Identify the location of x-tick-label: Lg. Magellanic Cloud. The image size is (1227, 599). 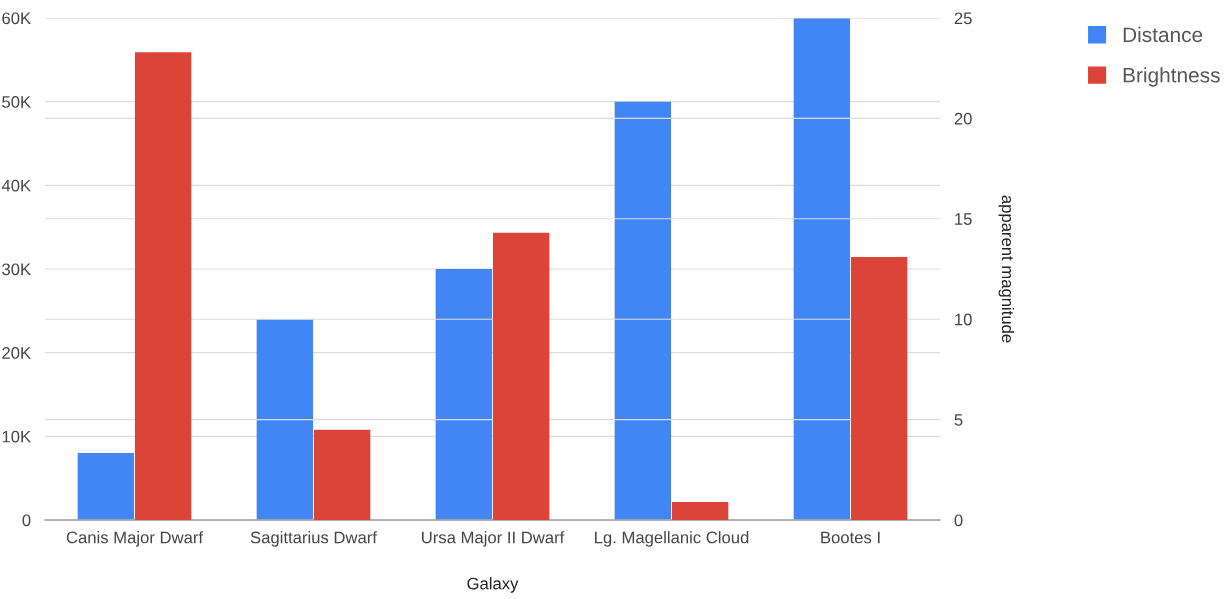
(672, 539).